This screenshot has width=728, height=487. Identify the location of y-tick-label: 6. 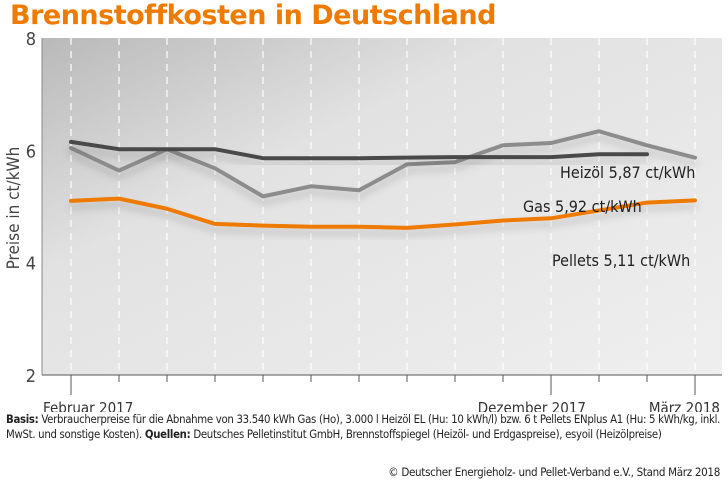
(31, 151).